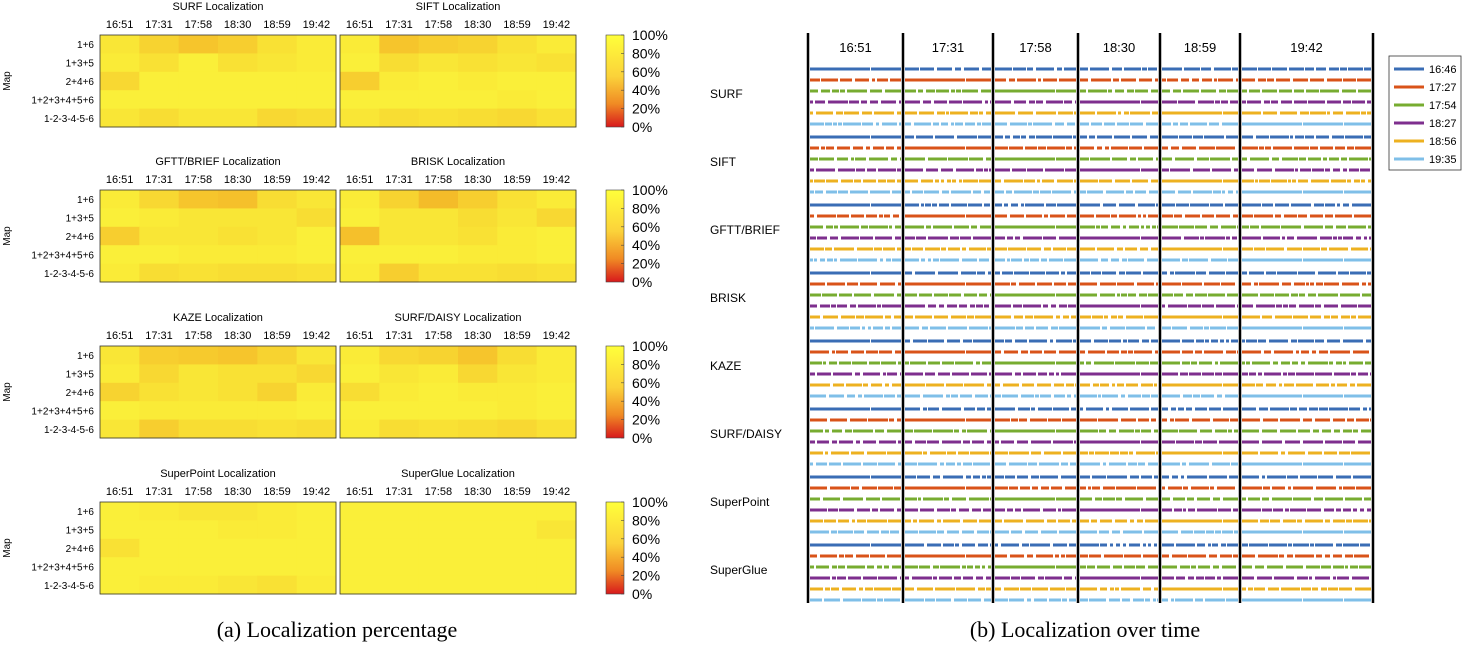  What do you see at coordinates (1040, 504) in the screenshot?
I see `method-group: SuperPoint` at bounding box center [1040, 504].